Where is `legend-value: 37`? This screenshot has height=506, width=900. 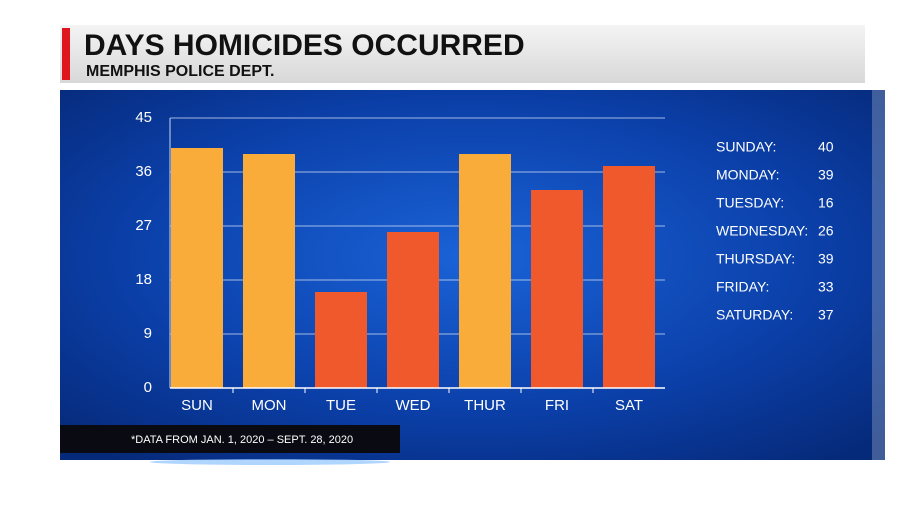 legend-value: 37 is located at coordinates (826, 315).